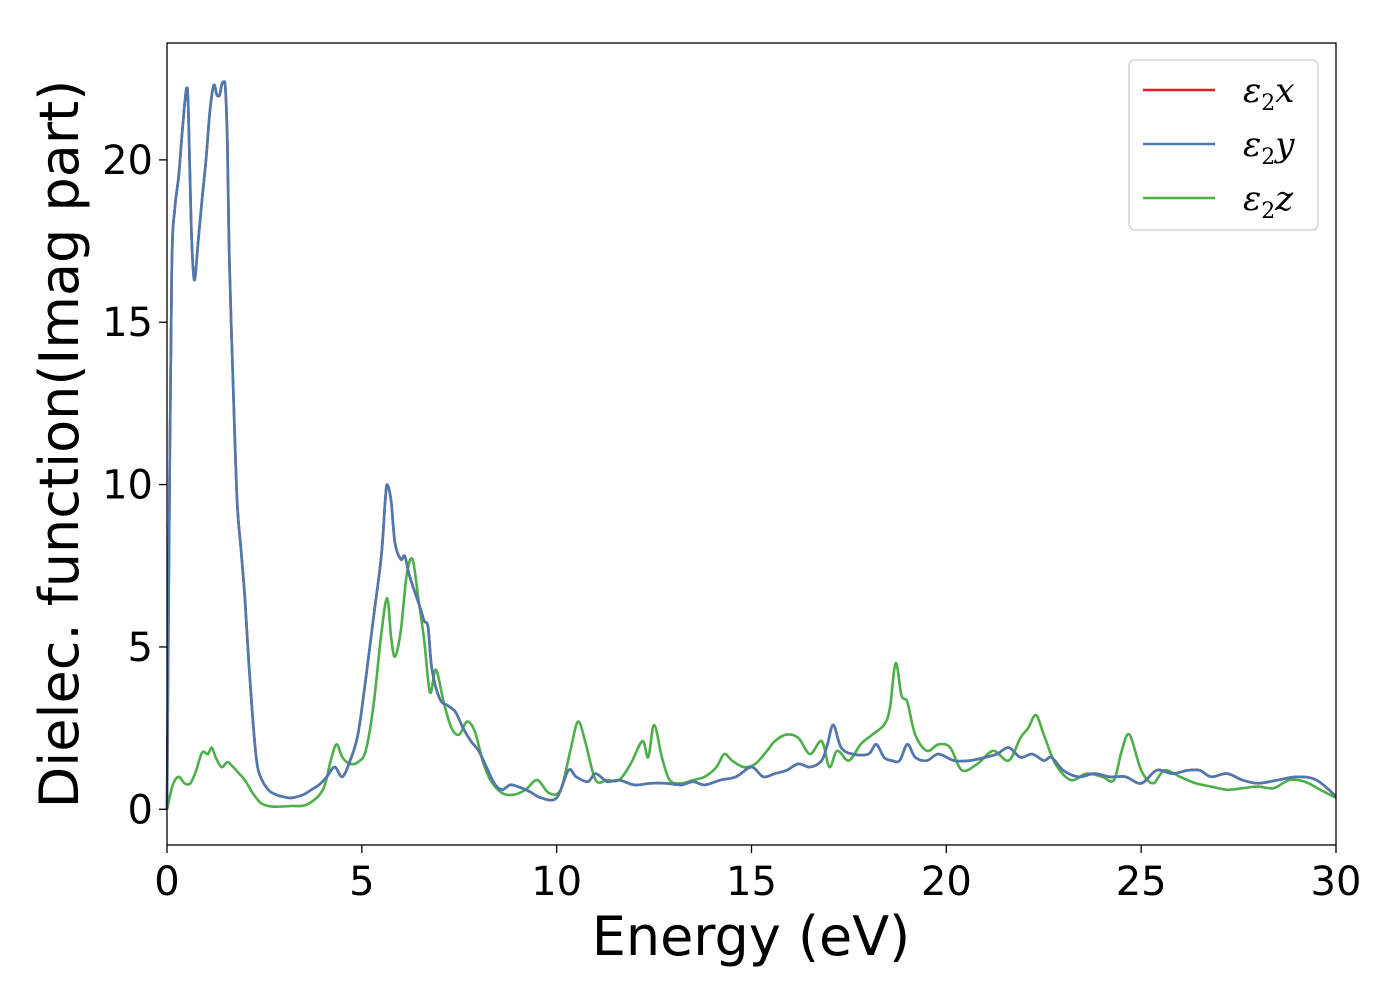 The height and width of the screenshot is (1000, 1400). Describe the element at coordinates (127, 486) in the screenshot. I see `y-tick-label: 10` at that location.